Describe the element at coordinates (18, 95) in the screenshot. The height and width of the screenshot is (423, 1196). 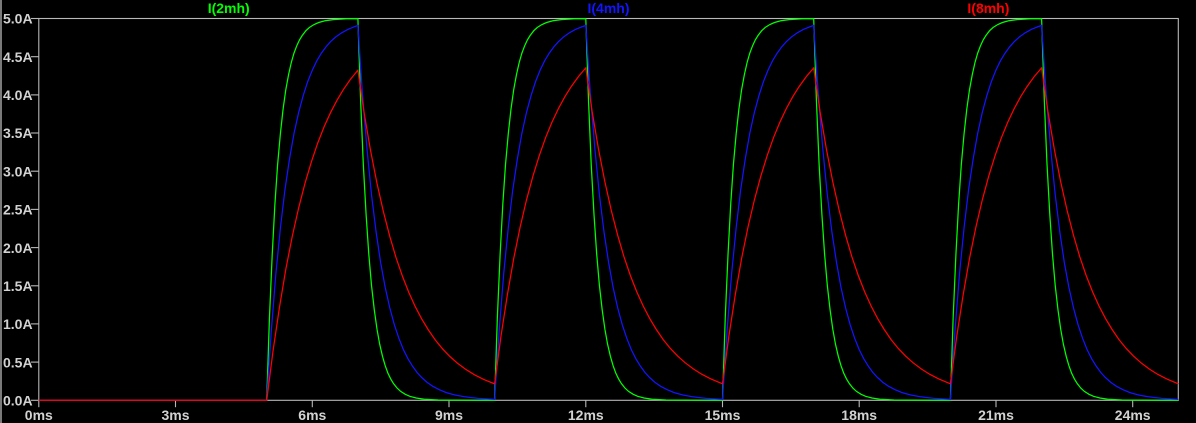
I see `svg-text: 4.0A` at that location.